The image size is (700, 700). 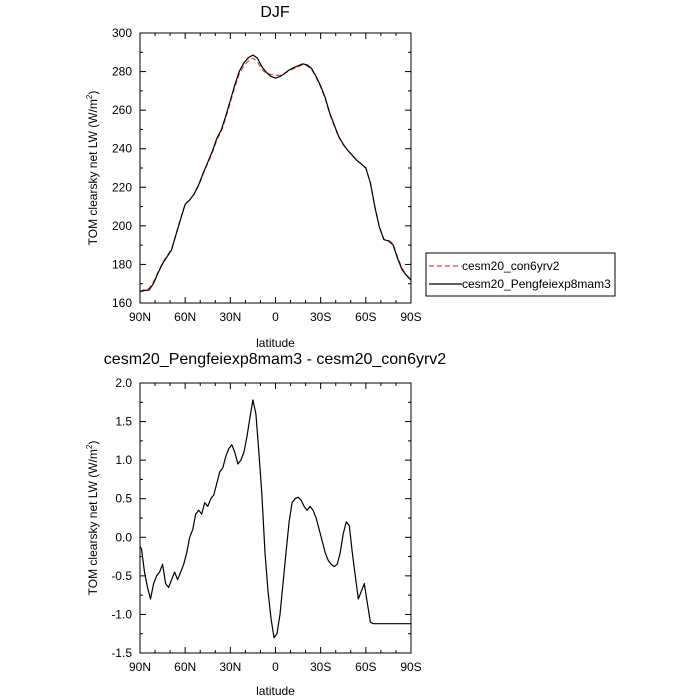 I want to click on top-chart-ylabel-close: ), so click(x=93, y=93).